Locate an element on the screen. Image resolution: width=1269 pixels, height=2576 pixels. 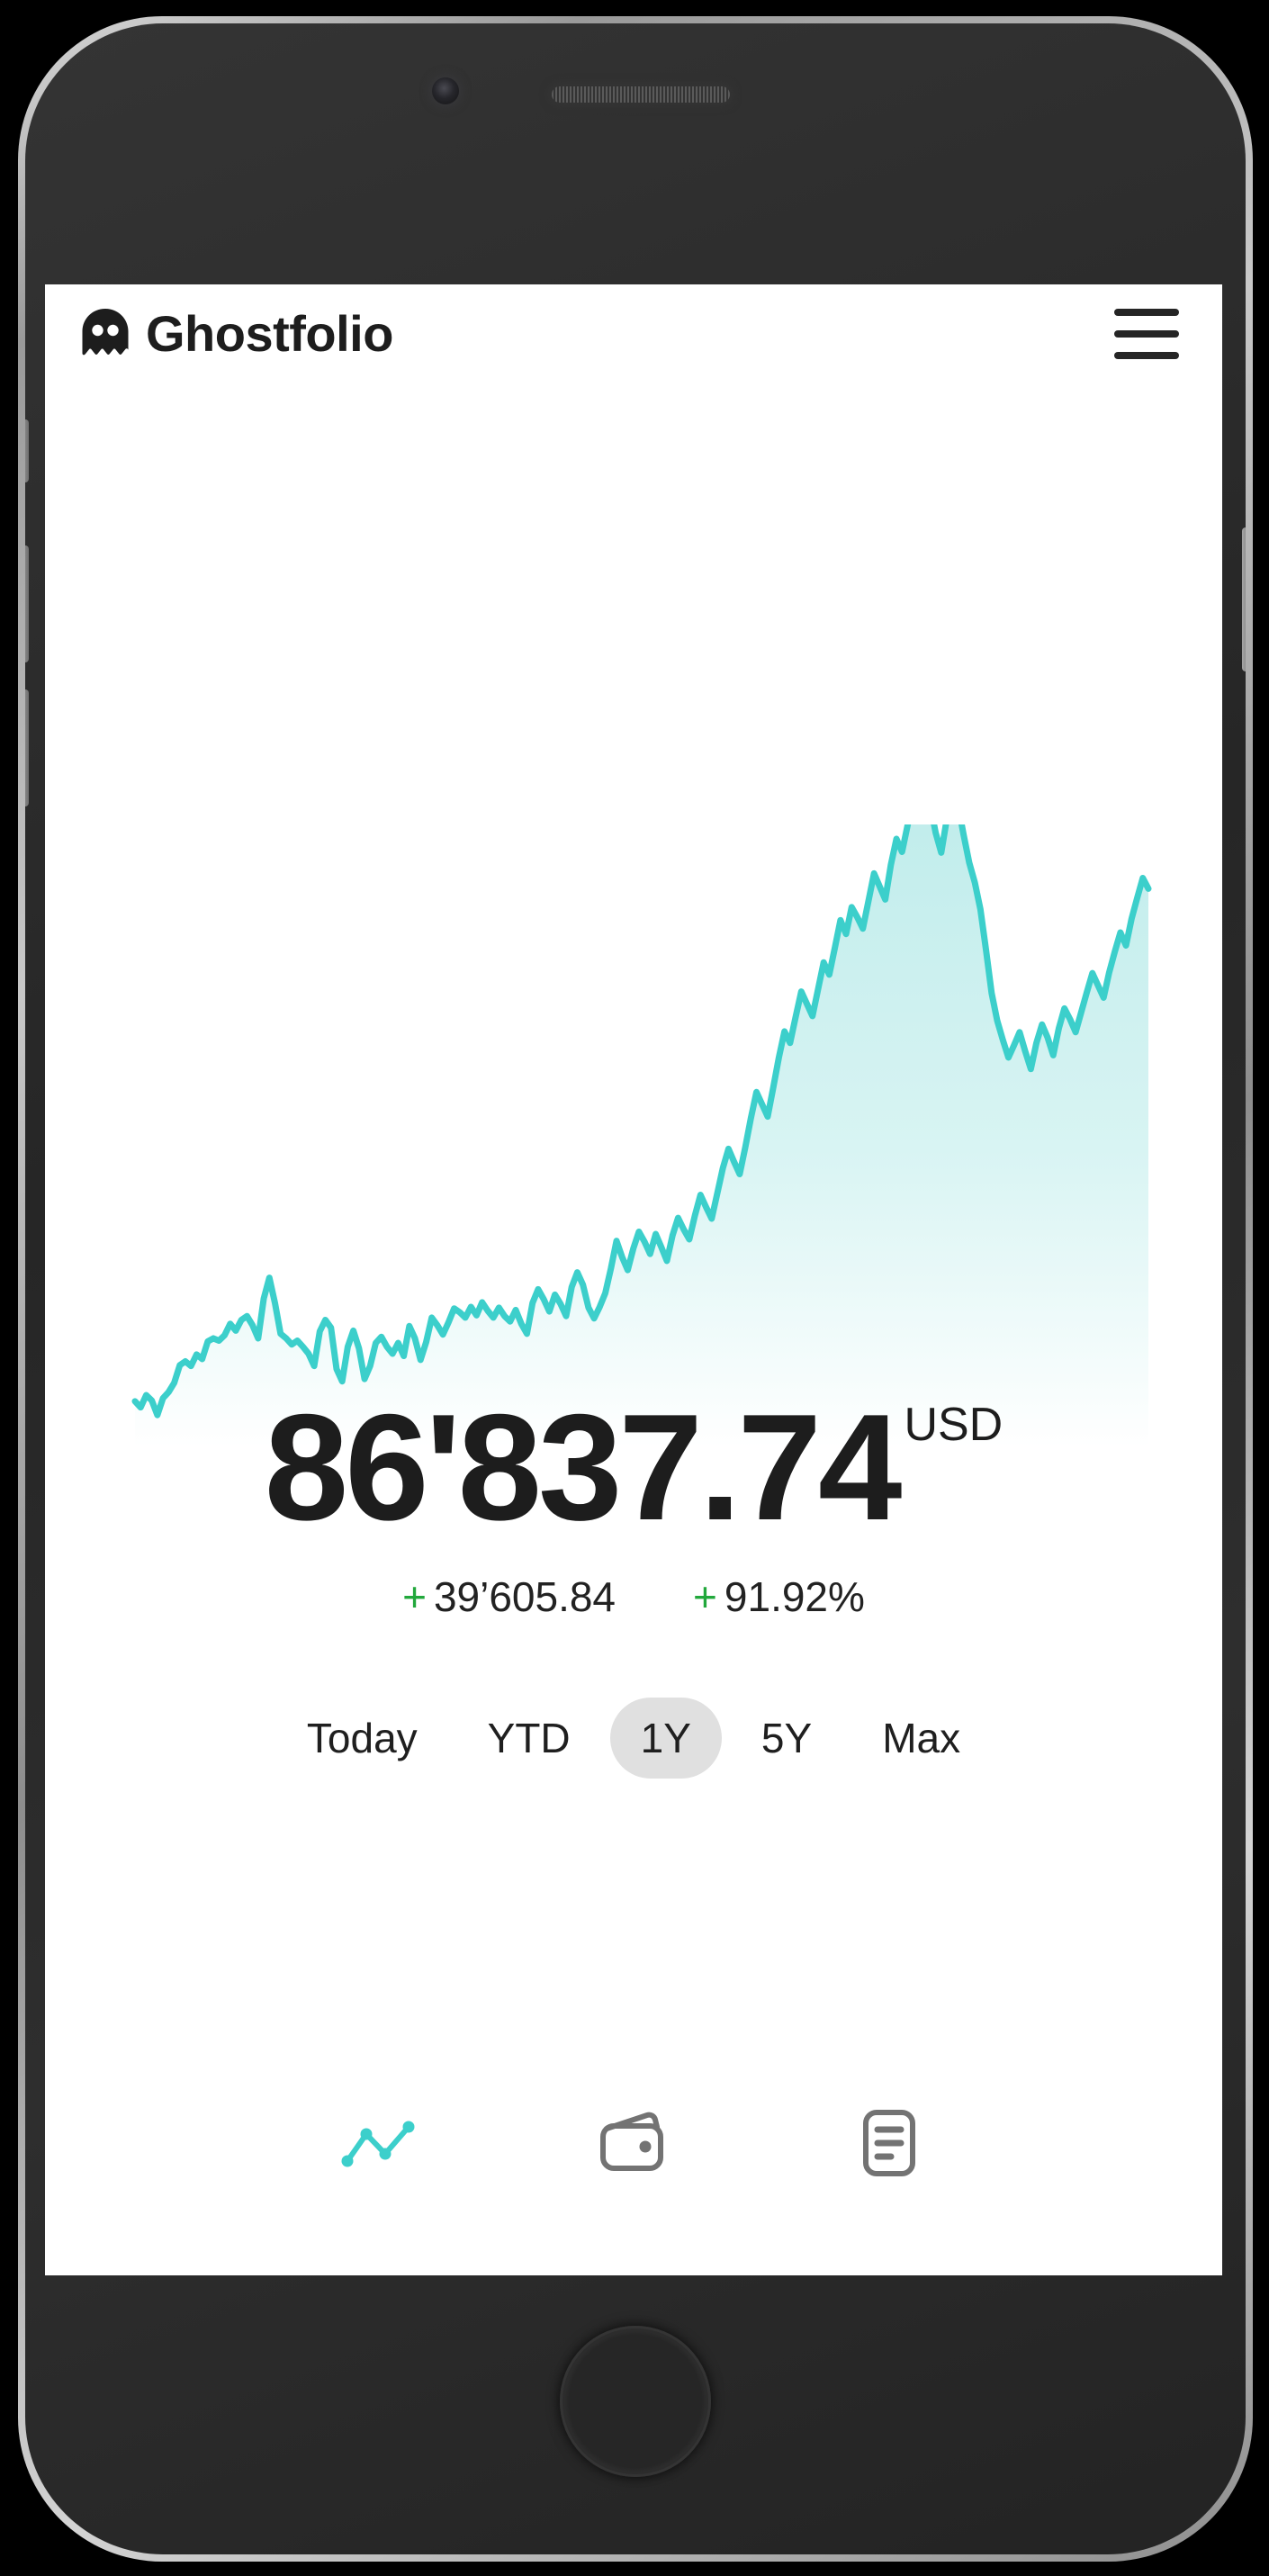
wallet-icon is located at coordinates (632, 2141).